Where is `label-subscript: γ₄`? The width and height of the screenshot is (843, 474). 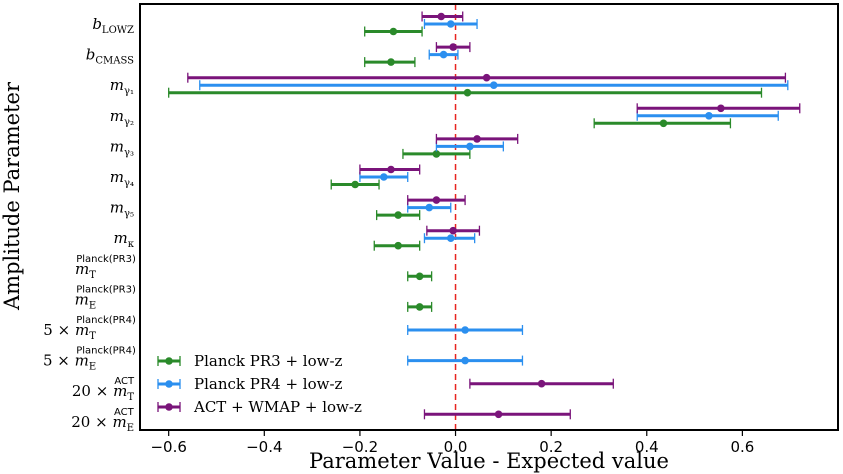 label-subscript: γ₄ is located at coordinates (129, 183).